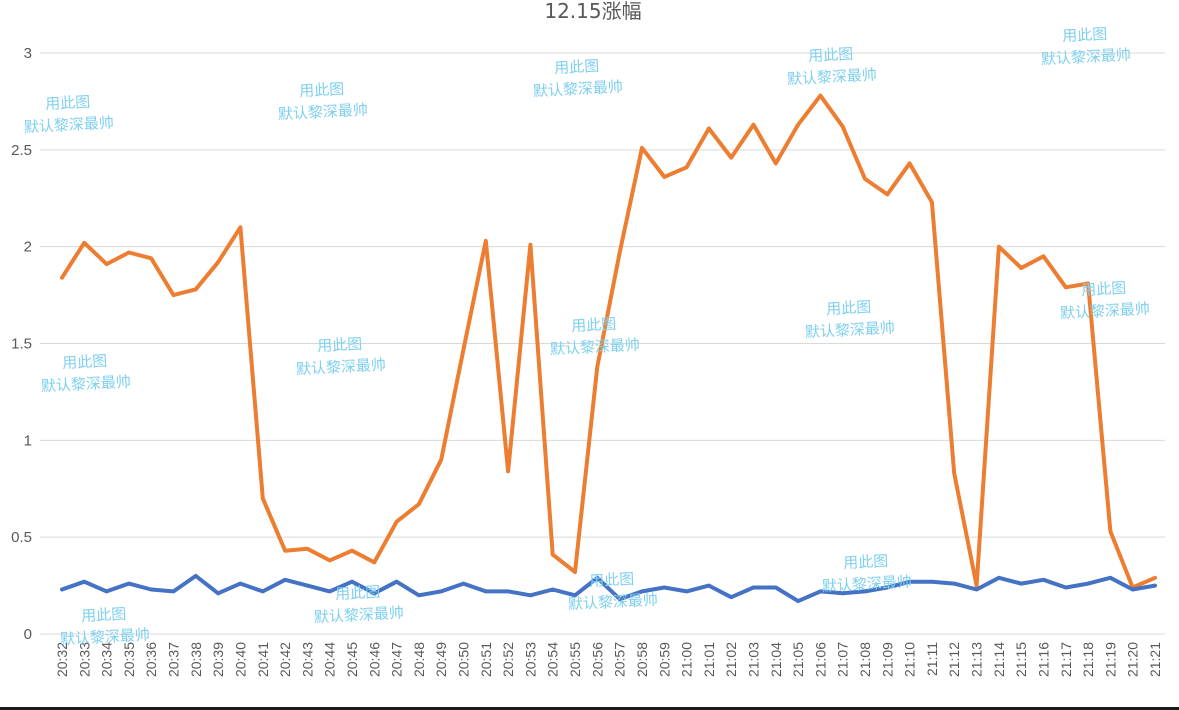 Image resolution: width=1179 pixels, height=710 pixels. Describe the element at coordinates (589, 708) in the screenshot. I see `bottom-border` at that location.